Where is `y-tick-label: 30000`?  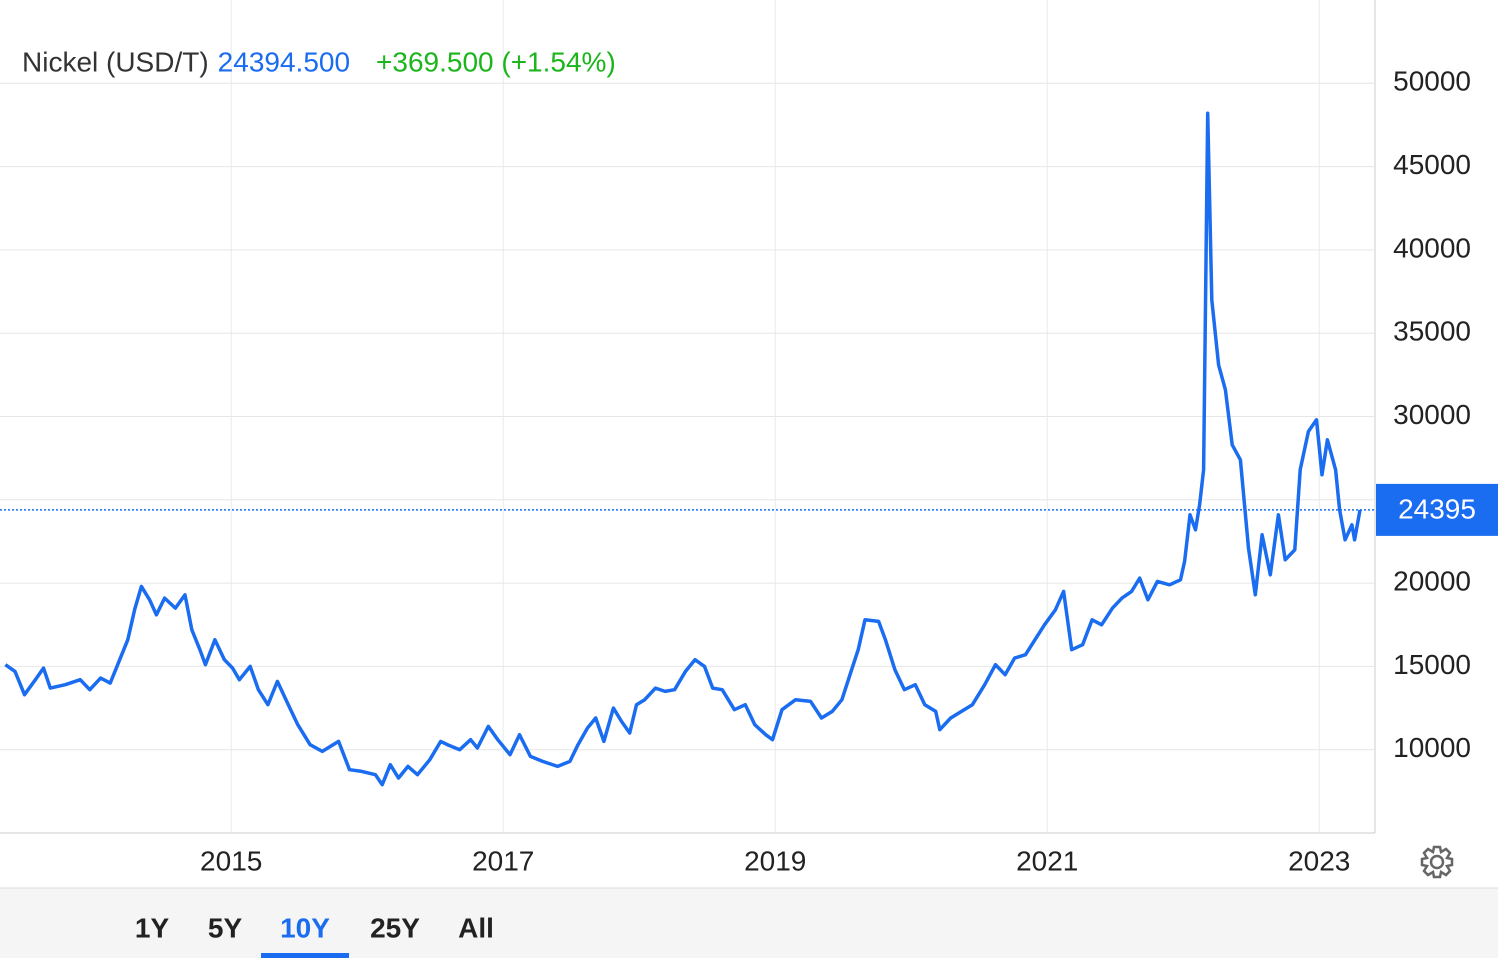
y-tick-label: 30000 is located at coordinates (1432, 414).